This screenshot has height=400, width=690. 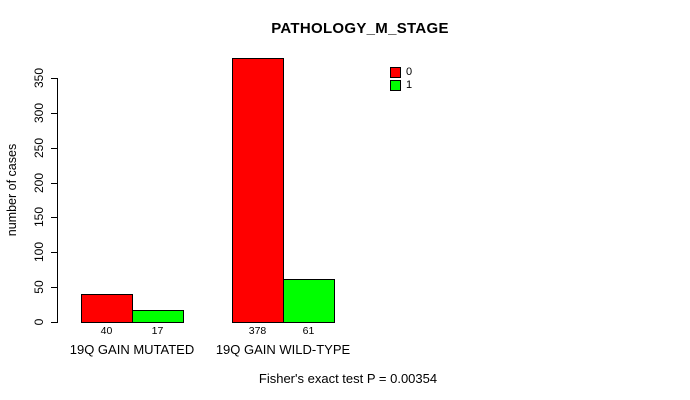 I want to click on y-tick-label: 250, so click(x=39, y=148).